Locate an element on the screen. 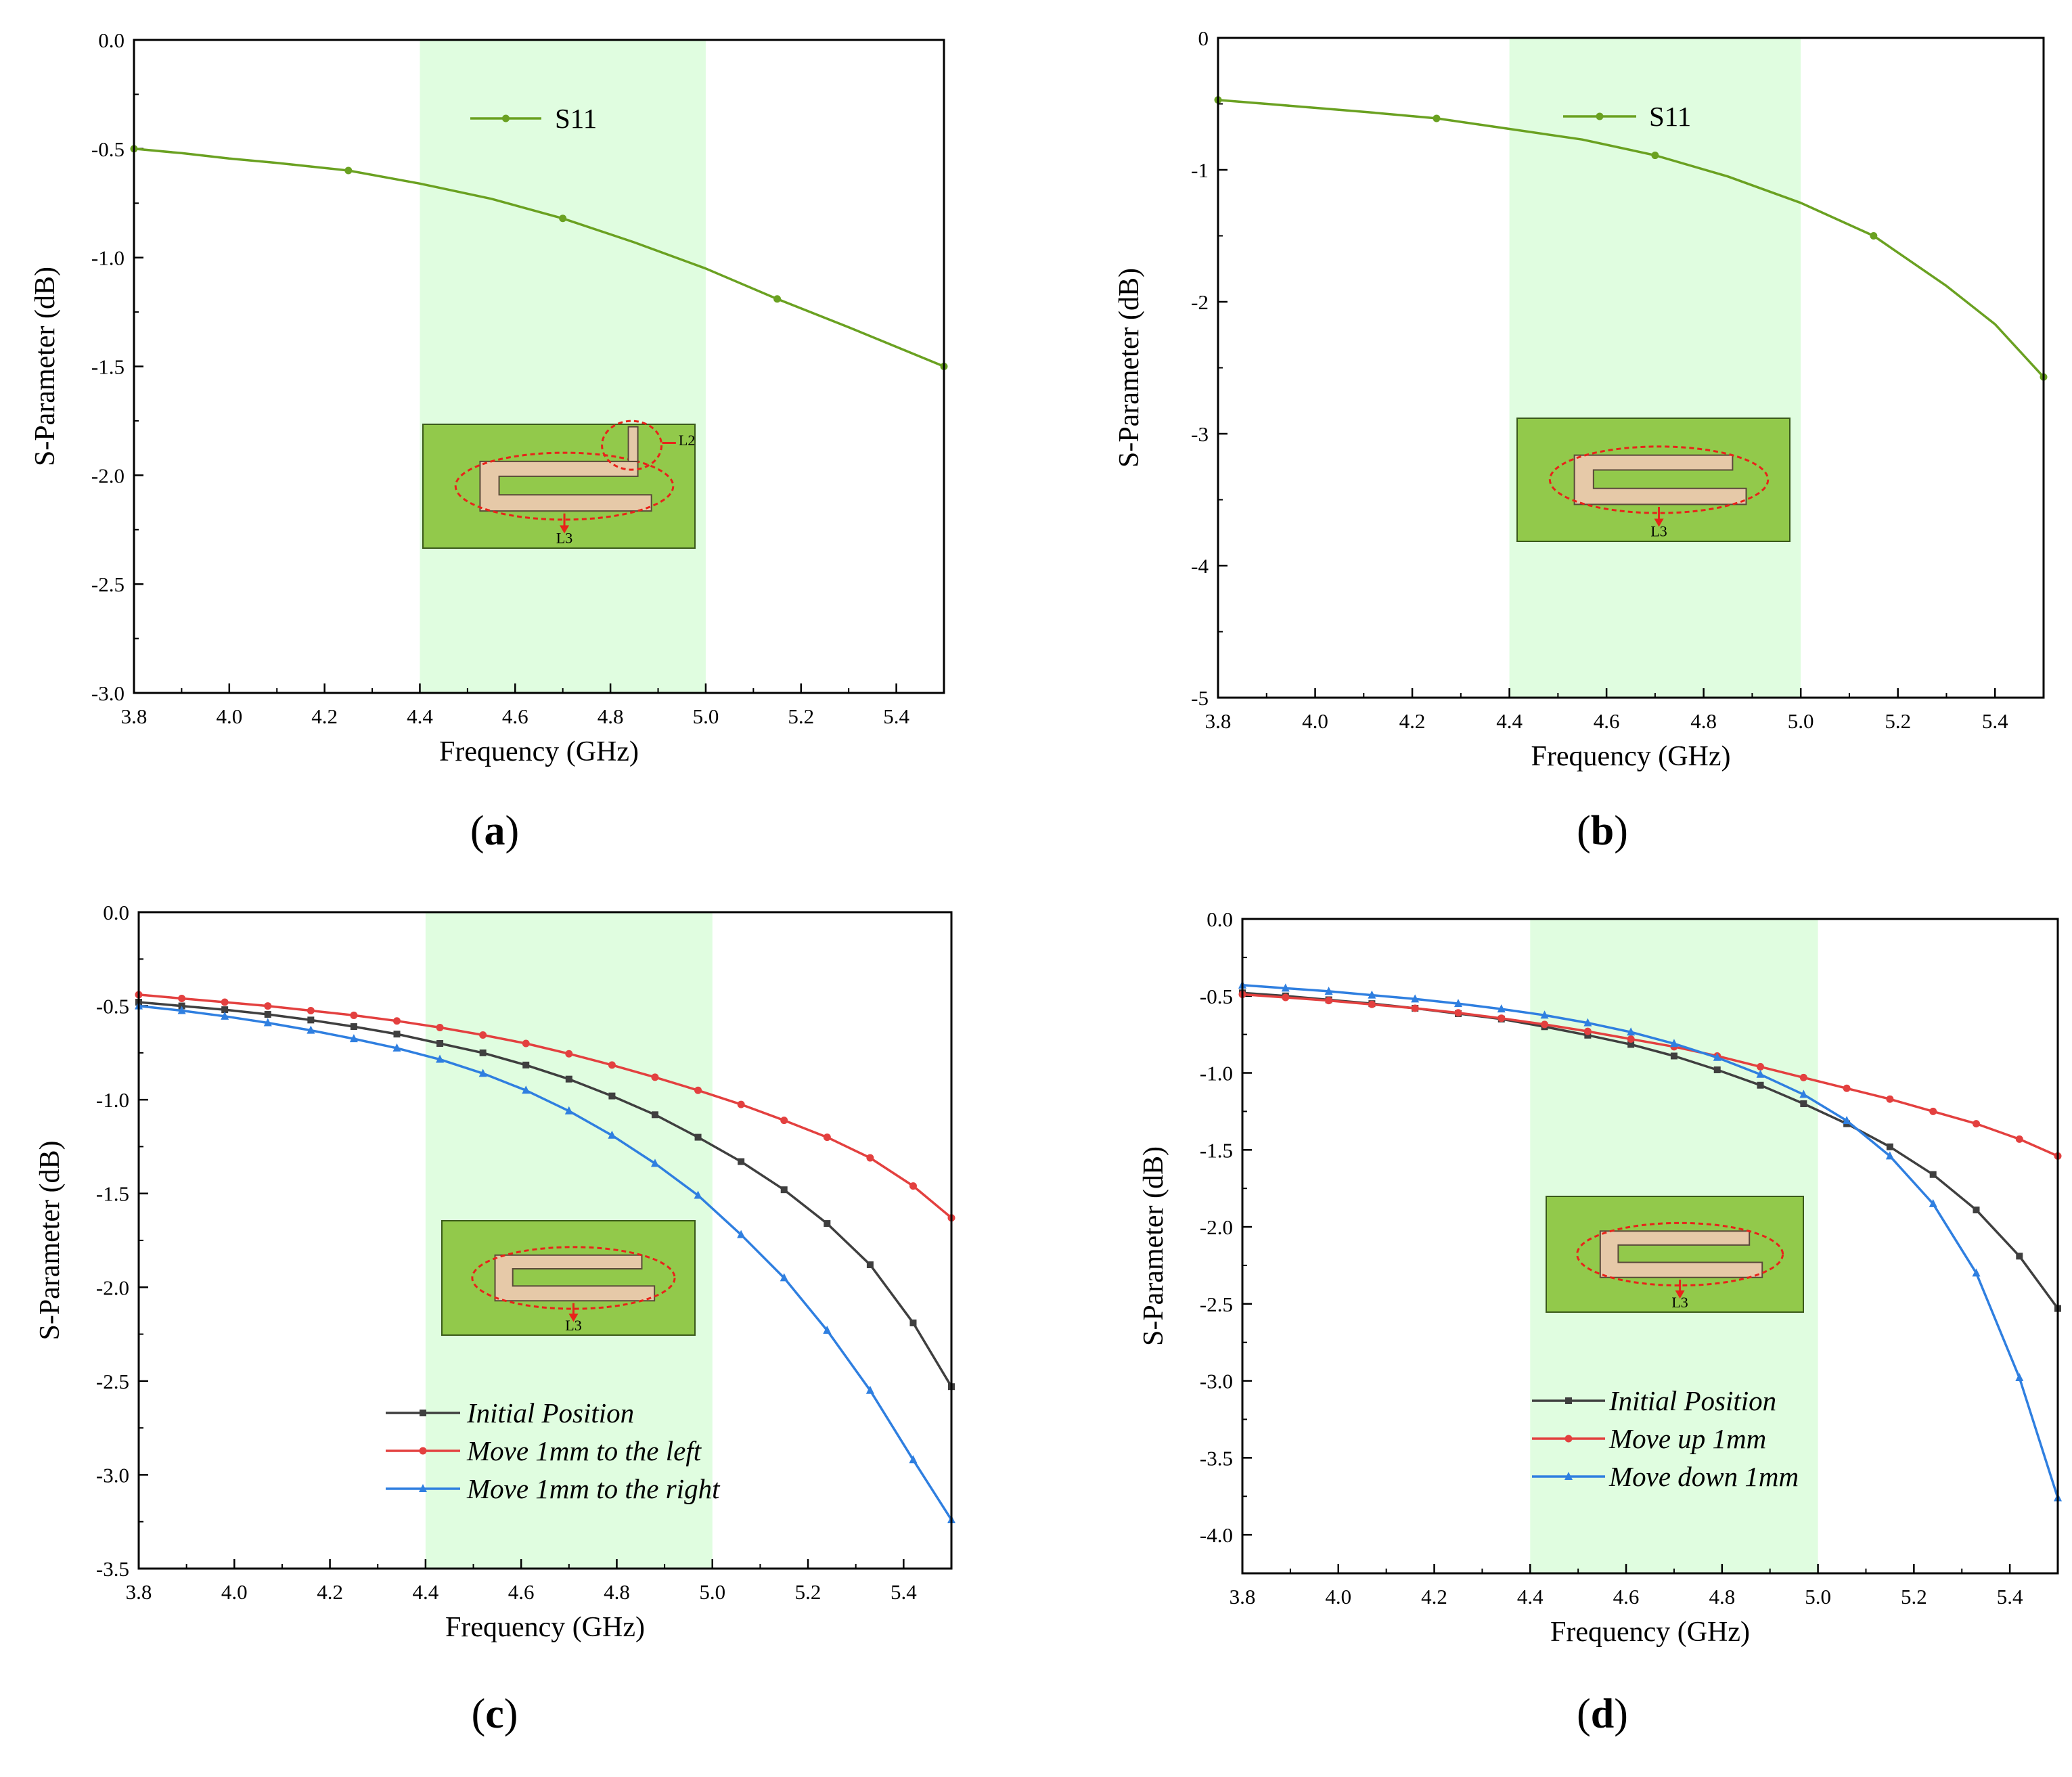 Image resolution: width=2072 pixels, height=1777 pixels. plot-frame is located at coordinates (545, 1240).